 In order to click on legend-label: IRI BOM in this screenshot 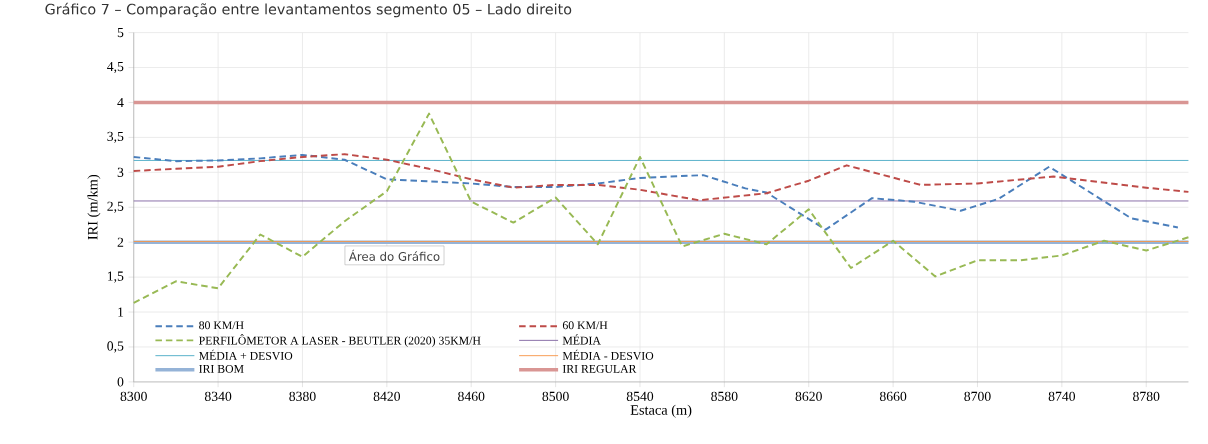, I will do `click(221, 369)`.